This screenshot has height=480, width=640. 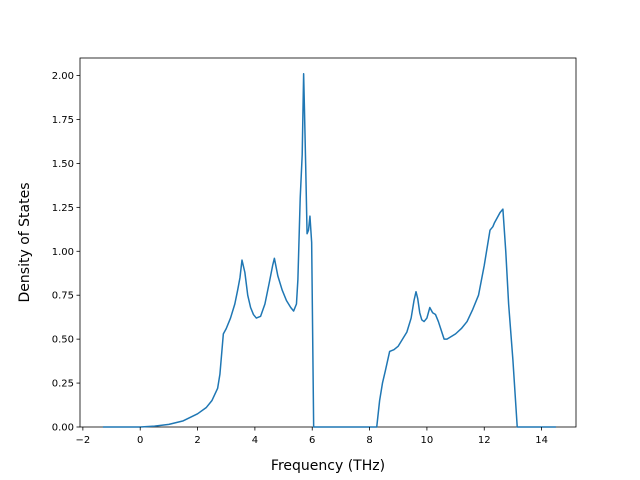 What do you see at coordinates (312, 440) in the screenshot?
I see `x-tick-label: 6` at bounding box center [312, 440].